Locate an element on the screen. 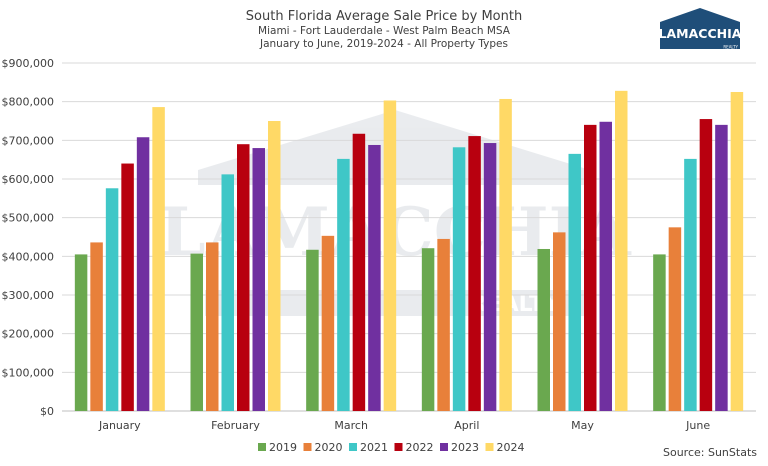 This screenshot has height=466, width=768. legend-swatch-2021 is located at coordinates (353, 447).